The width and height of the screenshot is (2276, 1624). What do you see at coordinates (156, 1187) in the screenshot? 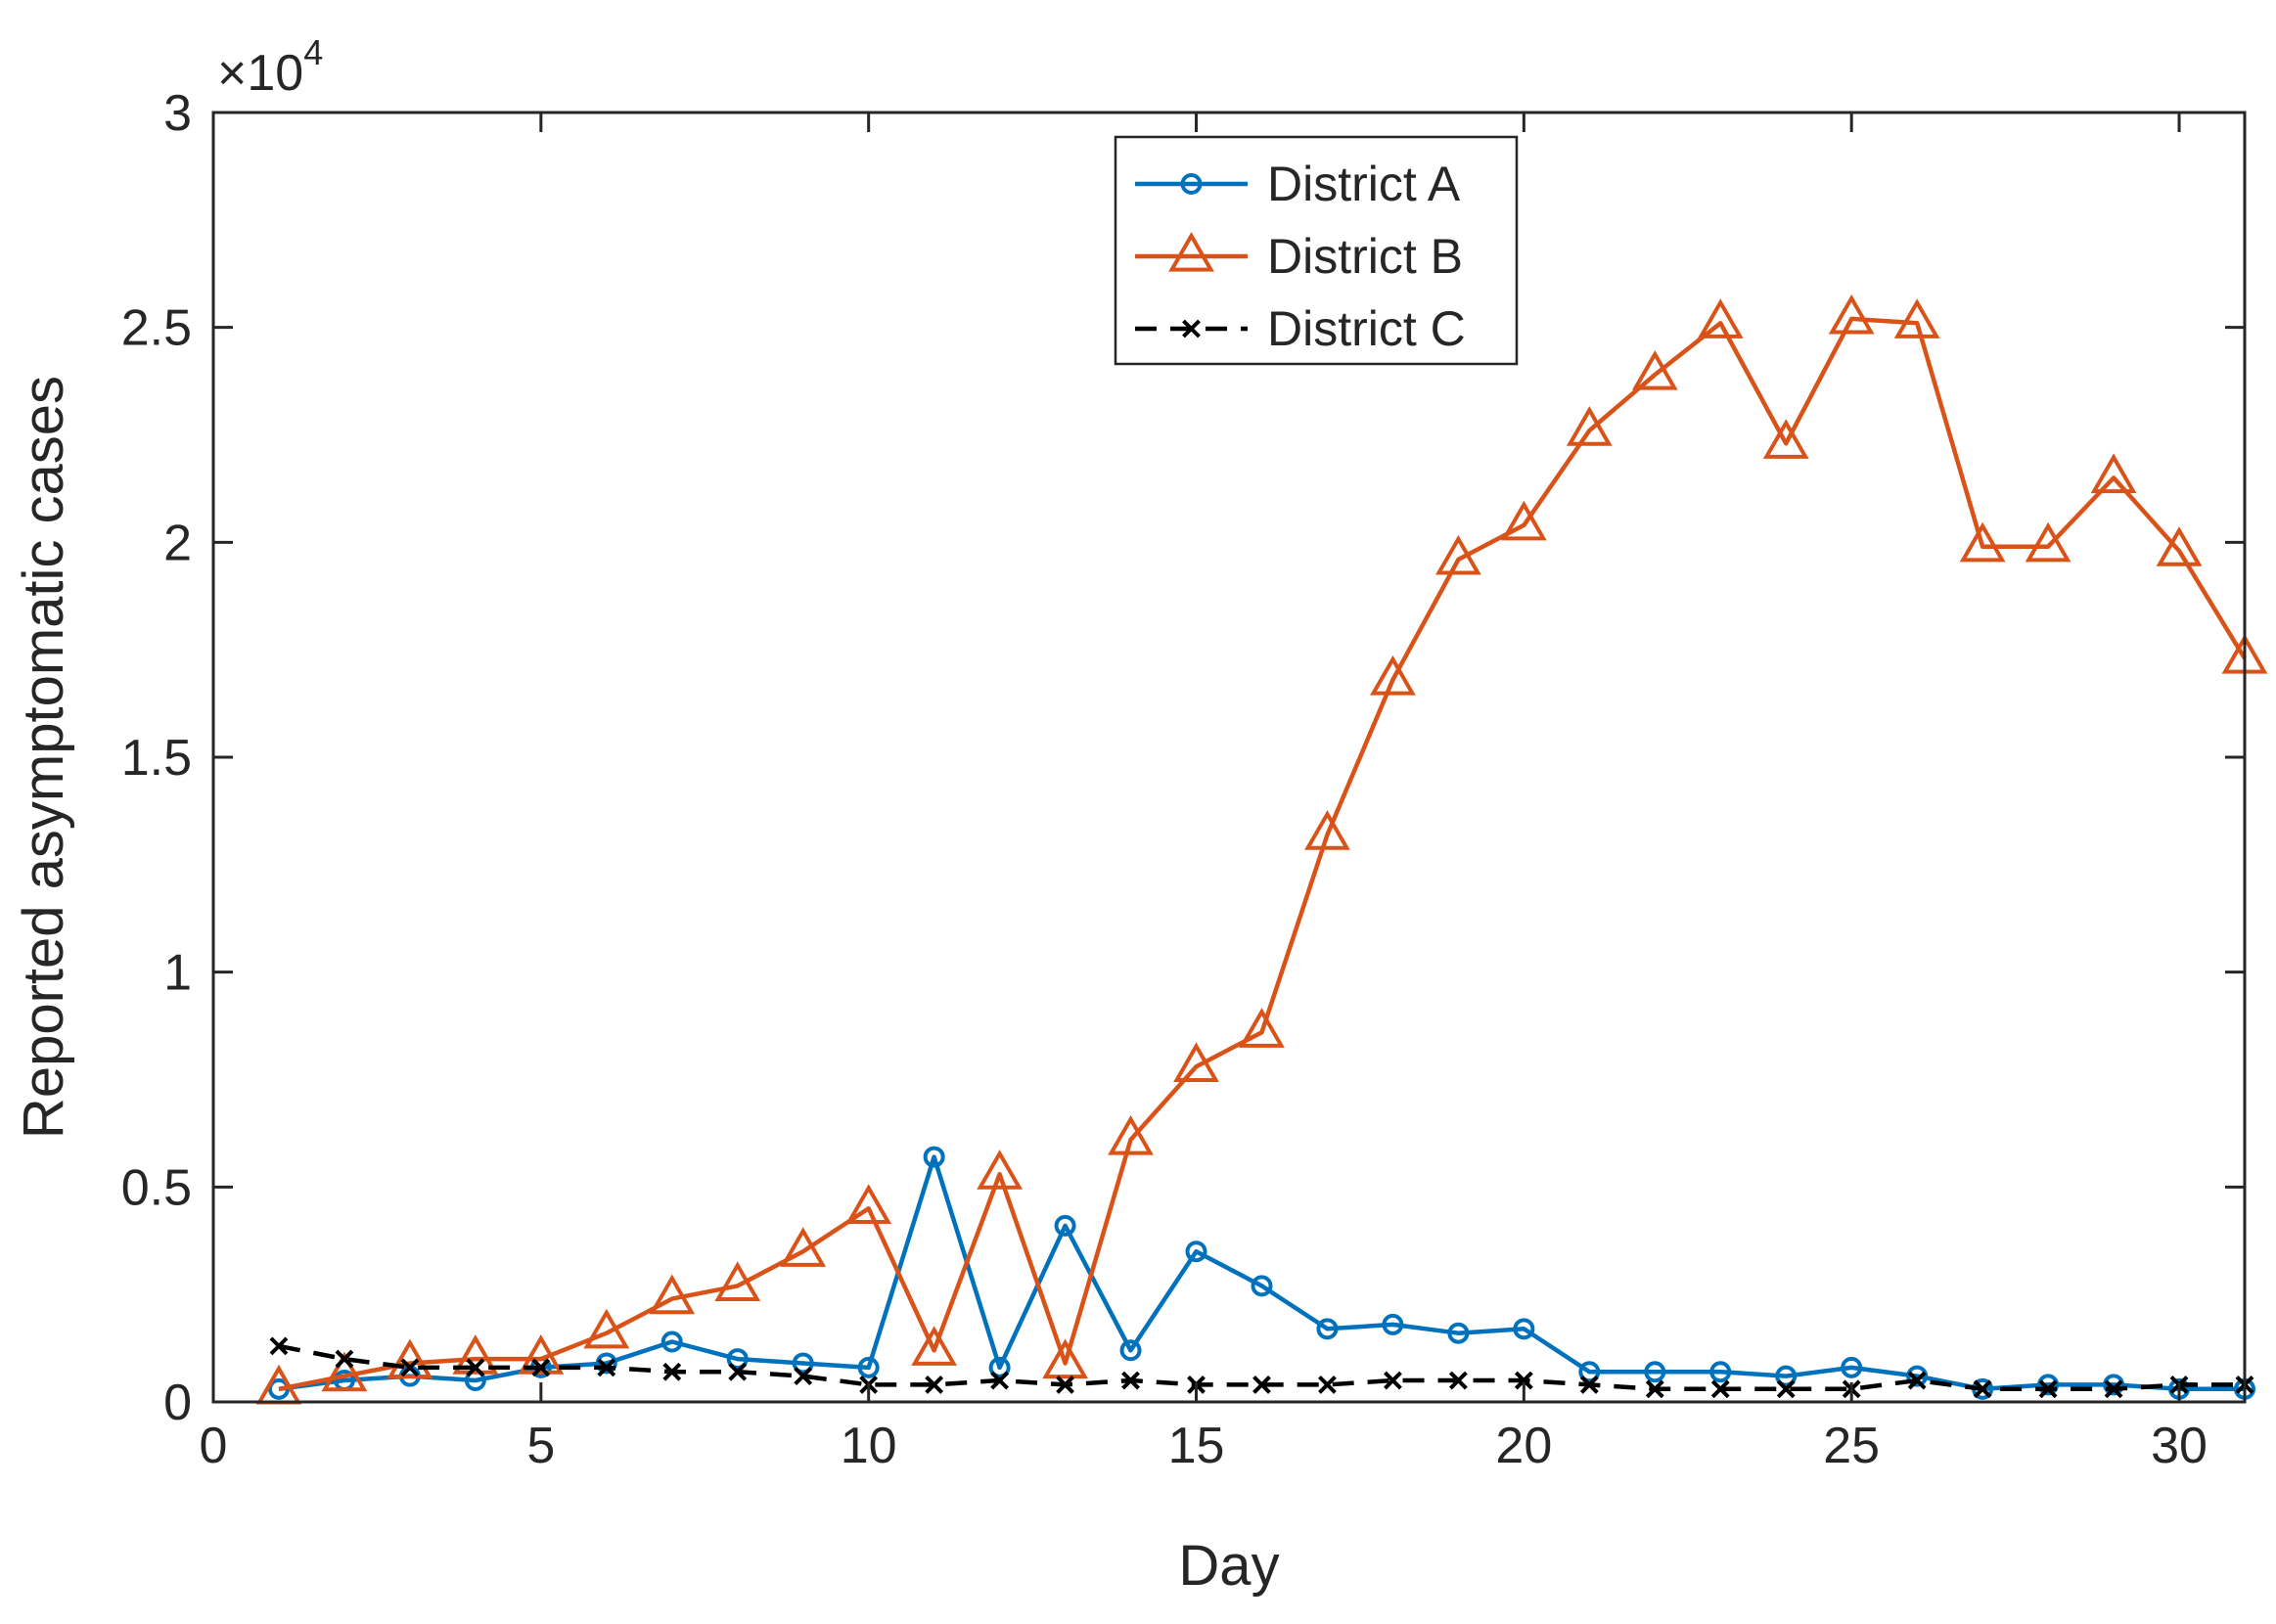
I see `y-tick-label: 0.5` at bounding box center [156, 1187].